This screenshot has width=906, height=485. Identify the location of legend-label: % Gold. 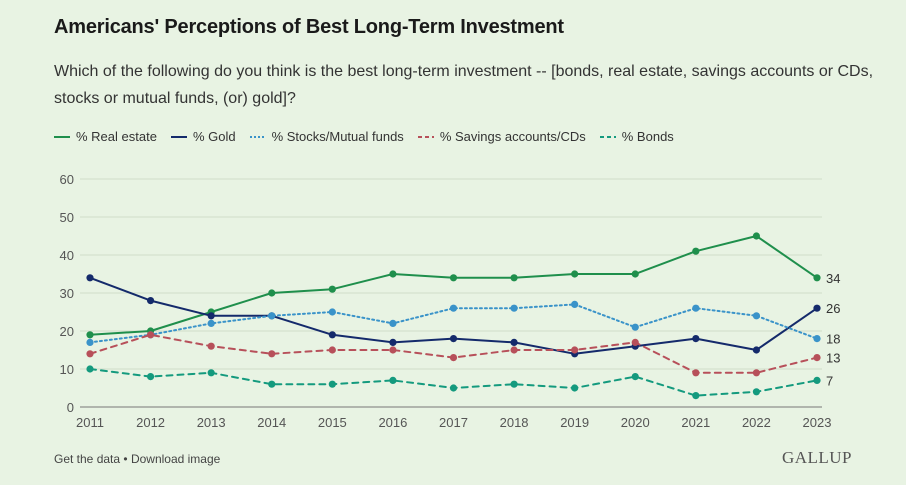
(214, 136).